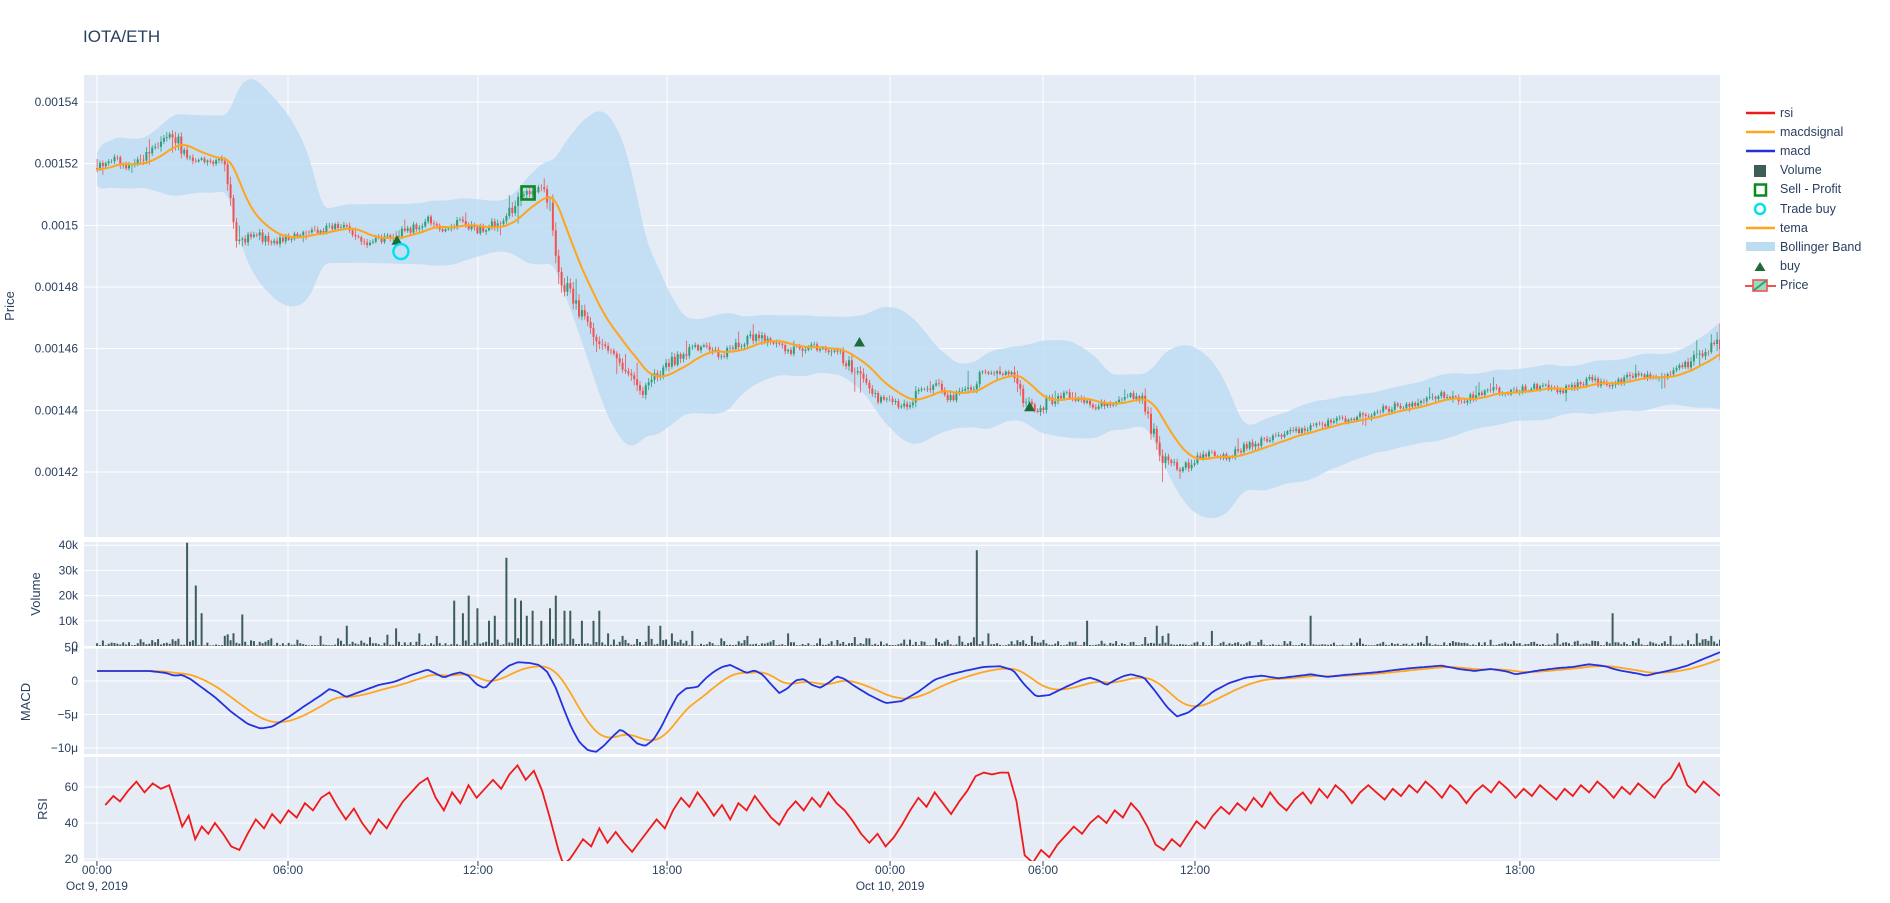 Image resolution: width=1890 pixels, height=903 pixels. What do you see at coordinates (1795, 150) in the screenshot?
I see `legend-item-label: macd` at bounding box center [1795, 150].